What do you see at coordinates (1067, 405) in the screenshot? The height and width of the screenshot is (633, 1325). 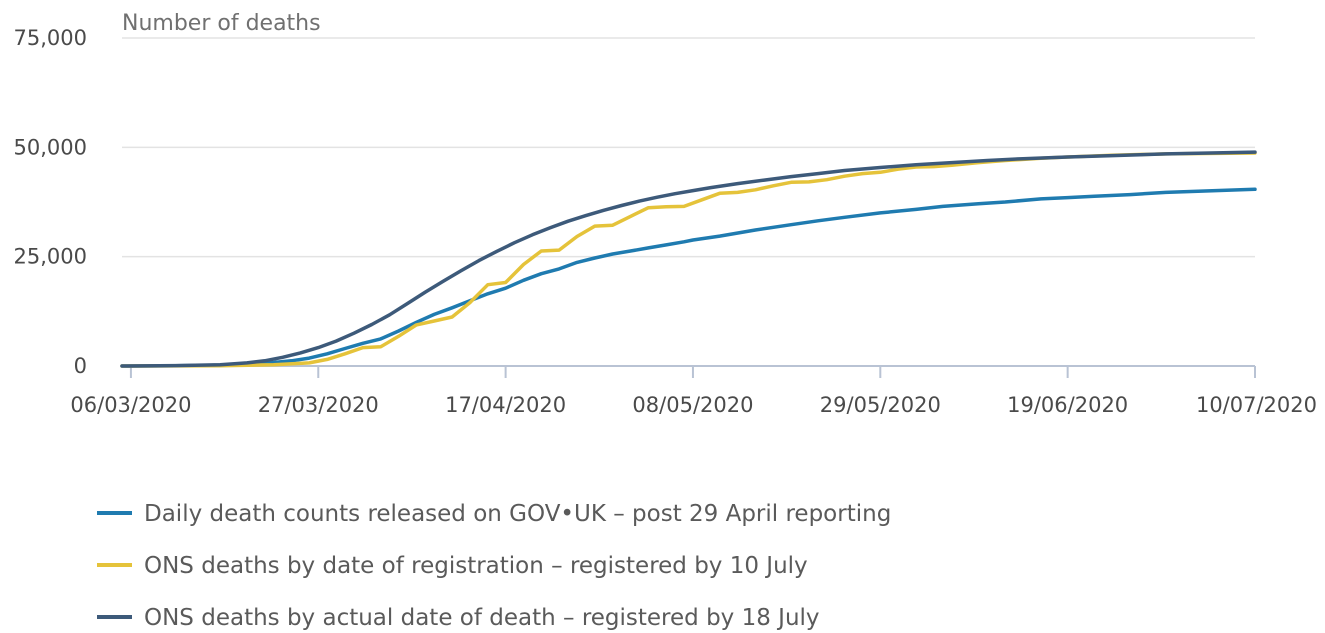 I see `x-tick-label: 19/06/2020` at bounding box center [1067, 405].